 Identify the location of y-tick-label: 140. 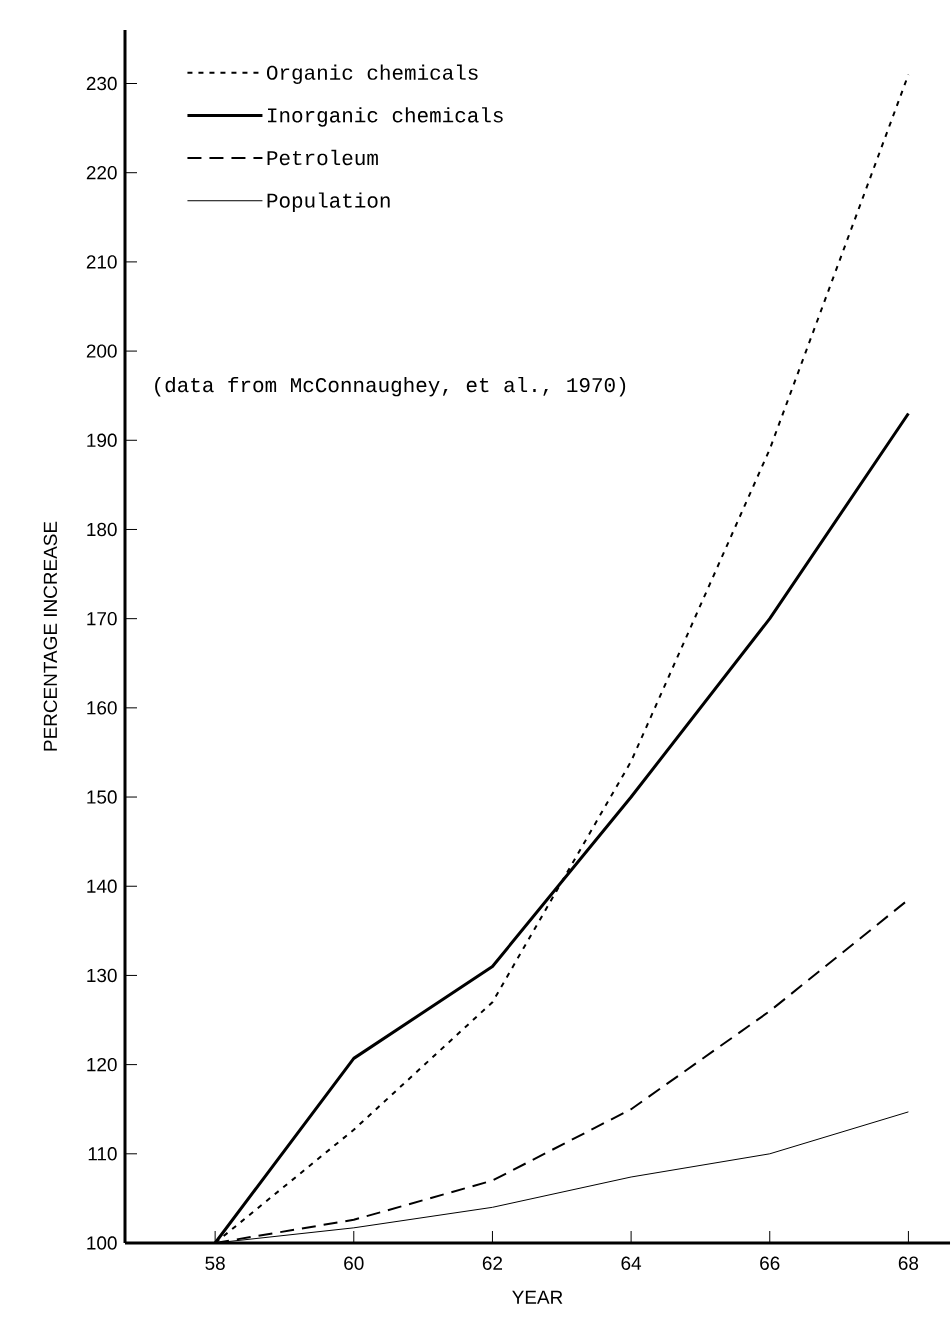
(102, 886).